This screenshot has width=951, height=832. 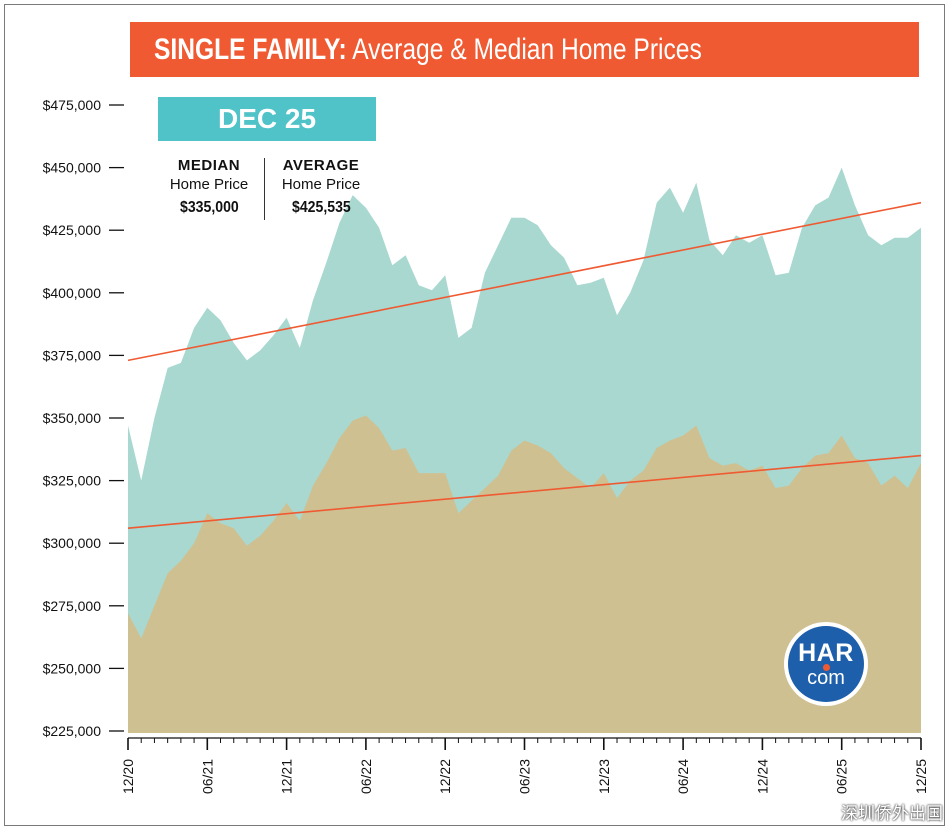 I want to click on y-tick-label: $300,000, so click(x=72, y=543).